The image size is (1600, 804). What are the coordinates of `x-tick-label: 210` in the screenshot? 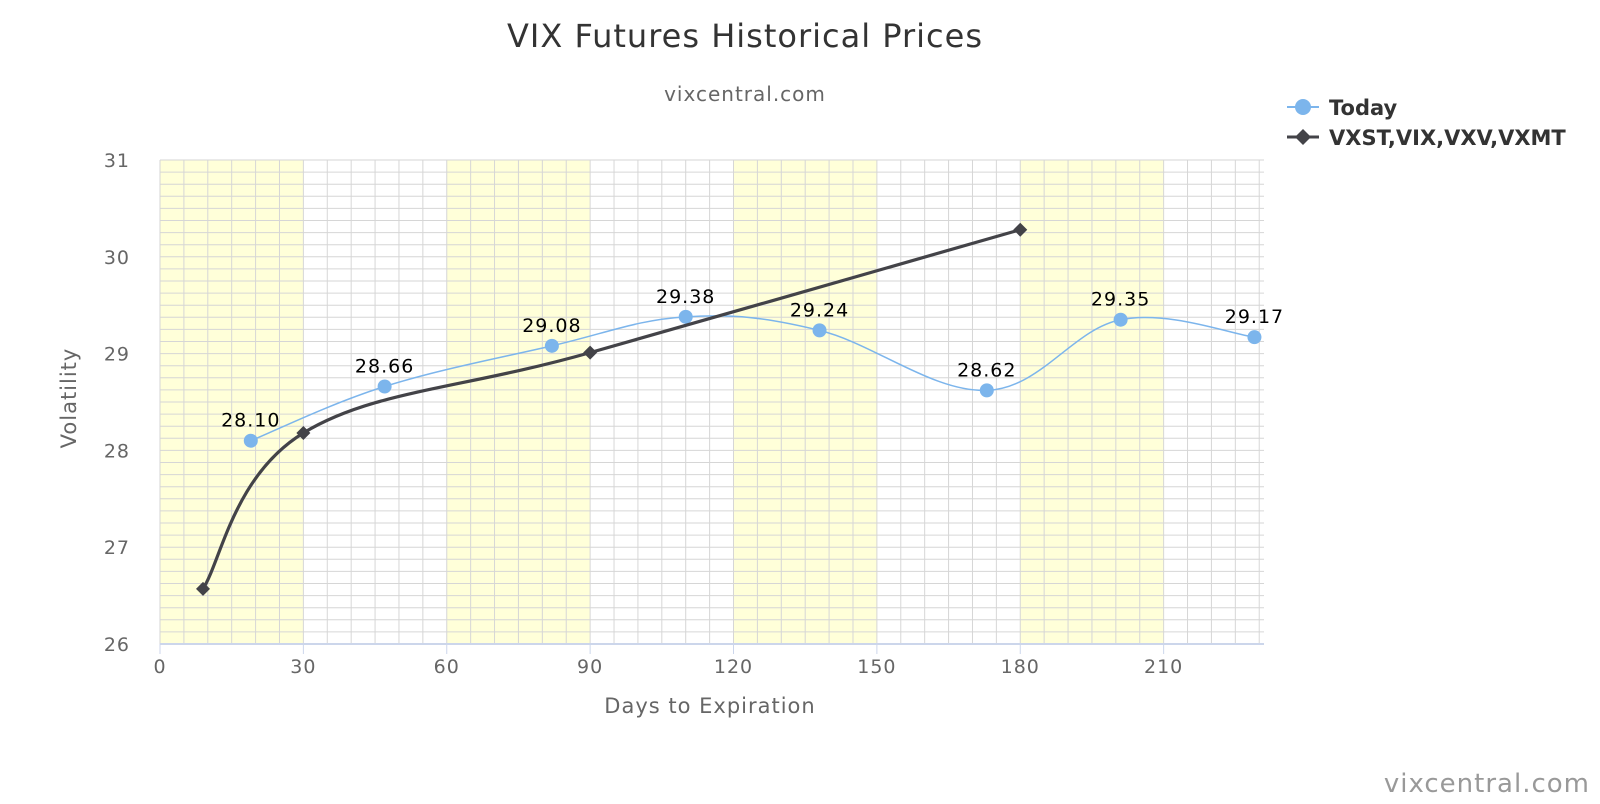 It's located at (1163, 667).